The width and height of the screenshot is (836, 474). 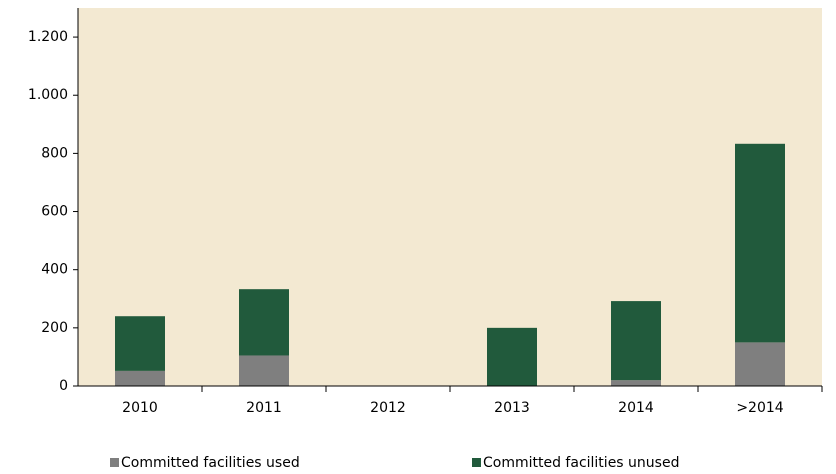 I want to click on y-tick-label: 600, so click(x=54, y=212).